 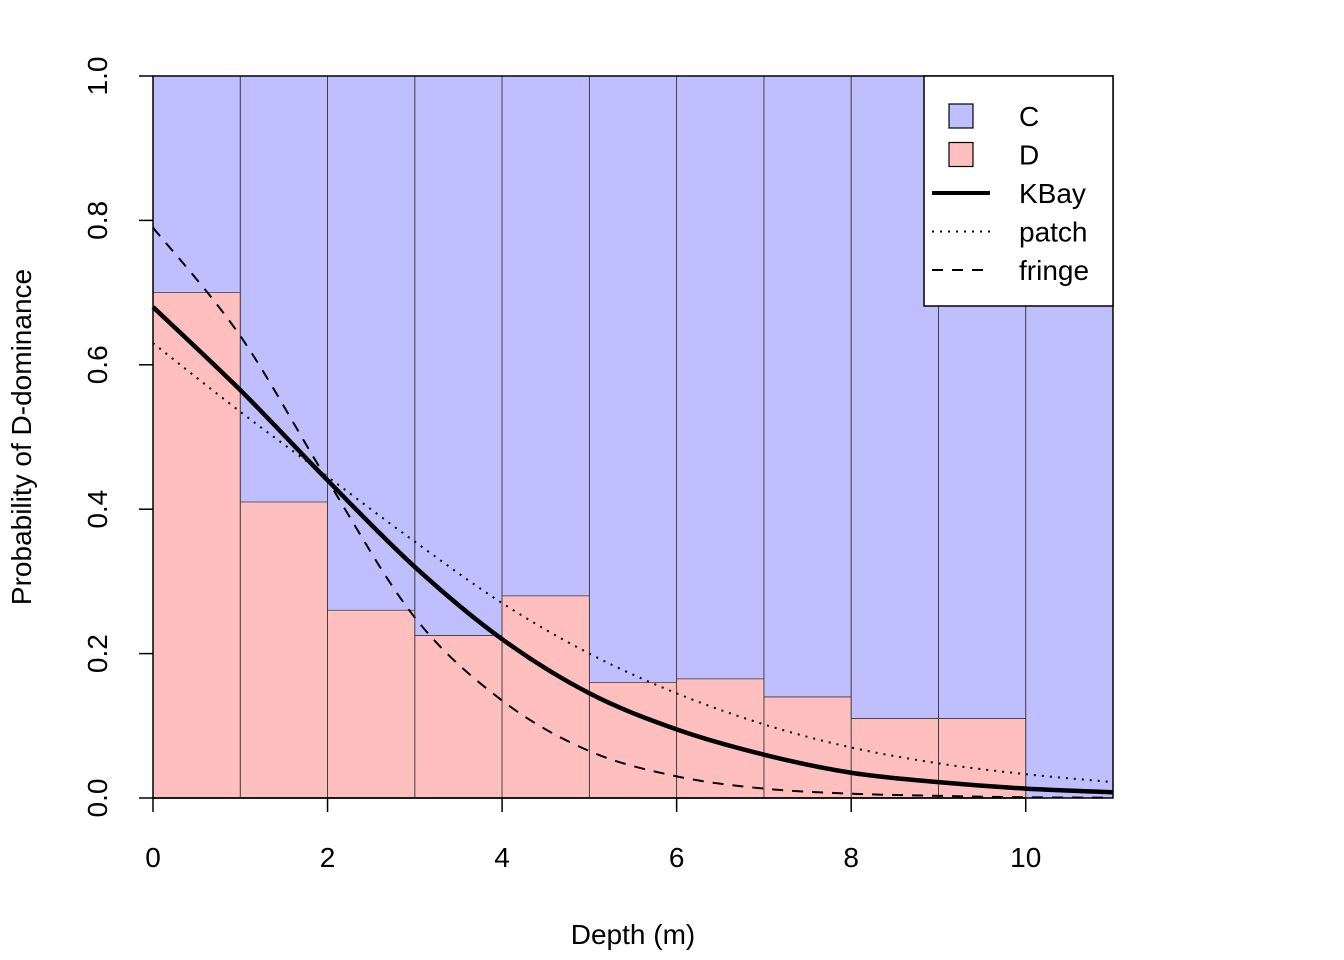 I want to click on y-tick-label-0: 0.0, so click(x=97, y=798).